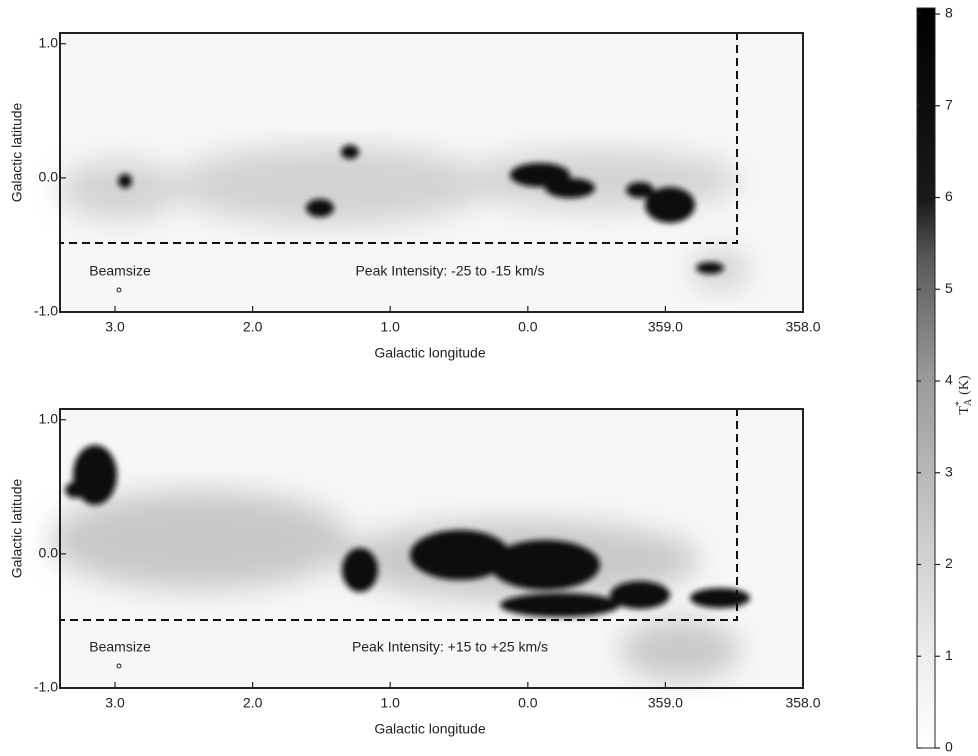 This screenshot has width=978, height=756. What do you see at coordinates (450, 647) in the screenshot?
I see `annotation: Peak Intensity: +15 to +25 km/s` at bounding box center [450, 647].